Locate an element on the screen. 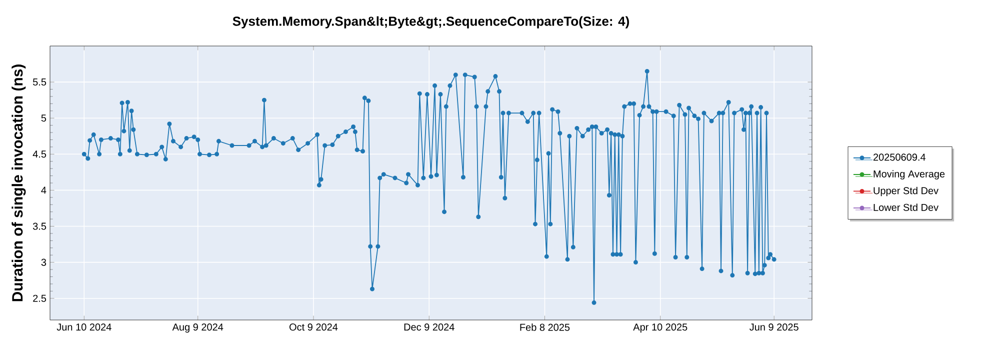  y-tick-label: 2.5 is located at coordinates (39, 298).